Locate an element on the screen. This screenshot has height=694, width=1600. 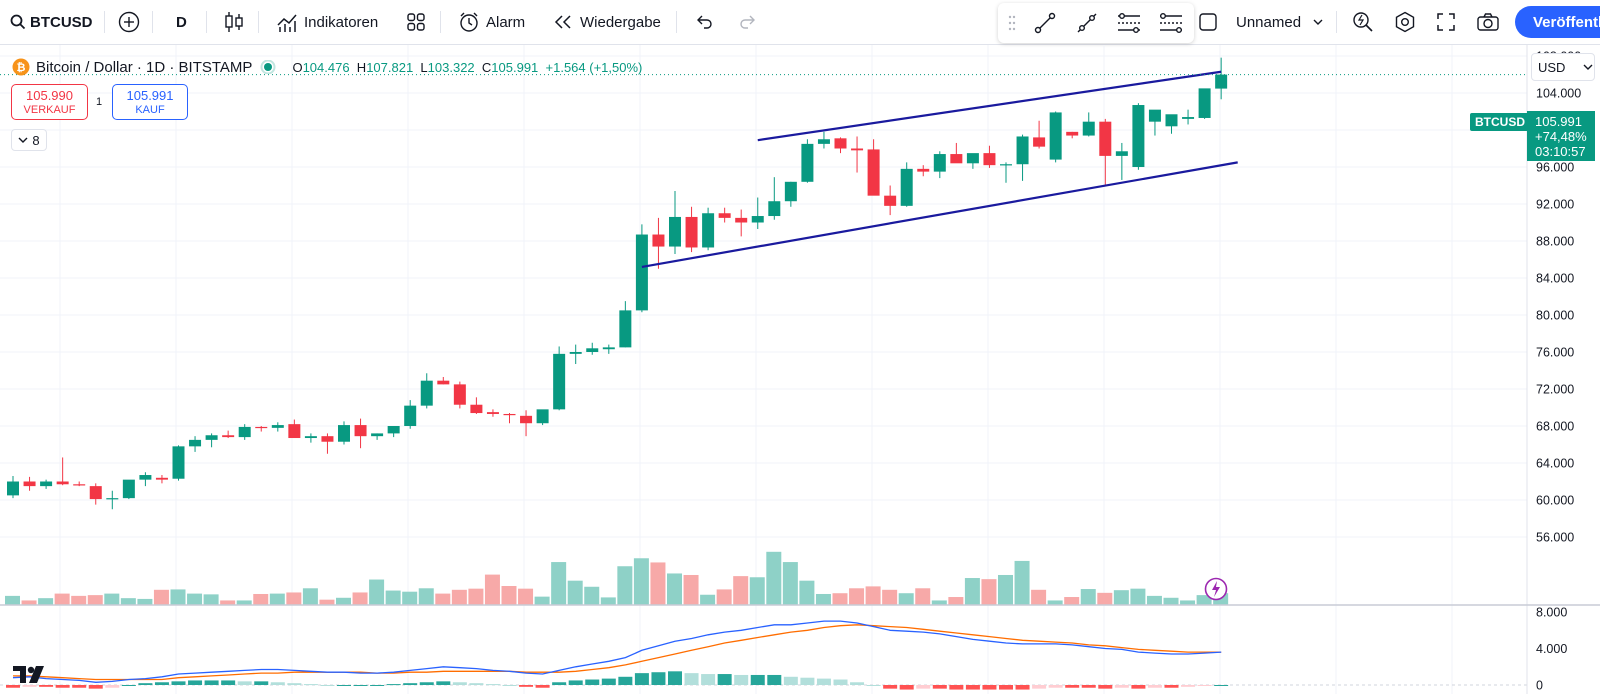
price-tick-label: 80.000 is located at coordinates (1555, 316).